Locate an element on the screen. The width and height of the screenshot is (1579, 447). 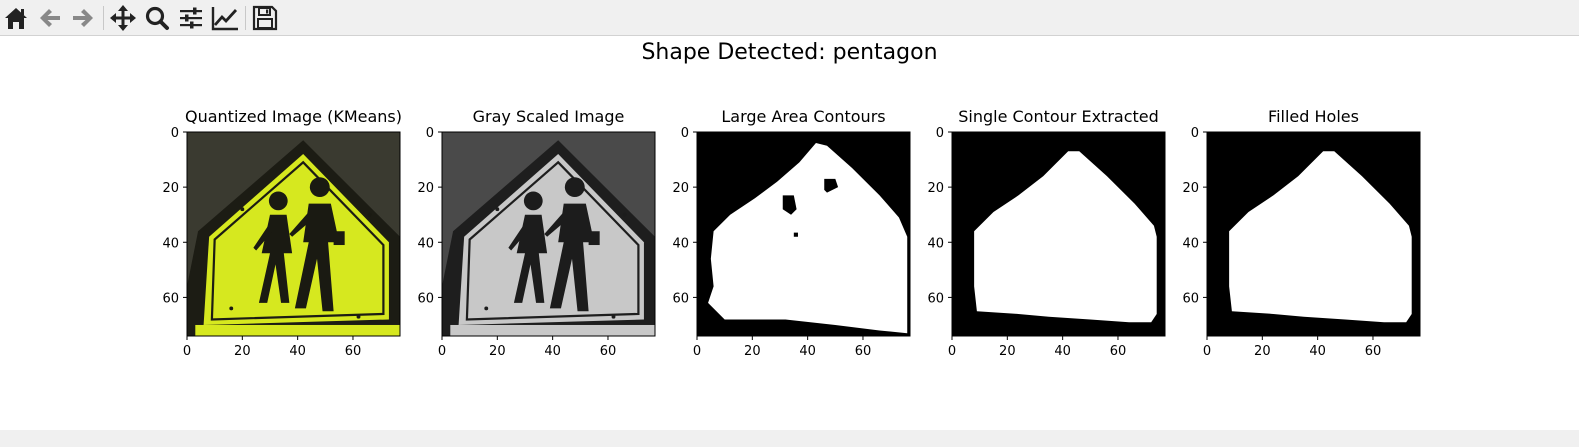
edit-axis-button is located at coordinates (225, 18).